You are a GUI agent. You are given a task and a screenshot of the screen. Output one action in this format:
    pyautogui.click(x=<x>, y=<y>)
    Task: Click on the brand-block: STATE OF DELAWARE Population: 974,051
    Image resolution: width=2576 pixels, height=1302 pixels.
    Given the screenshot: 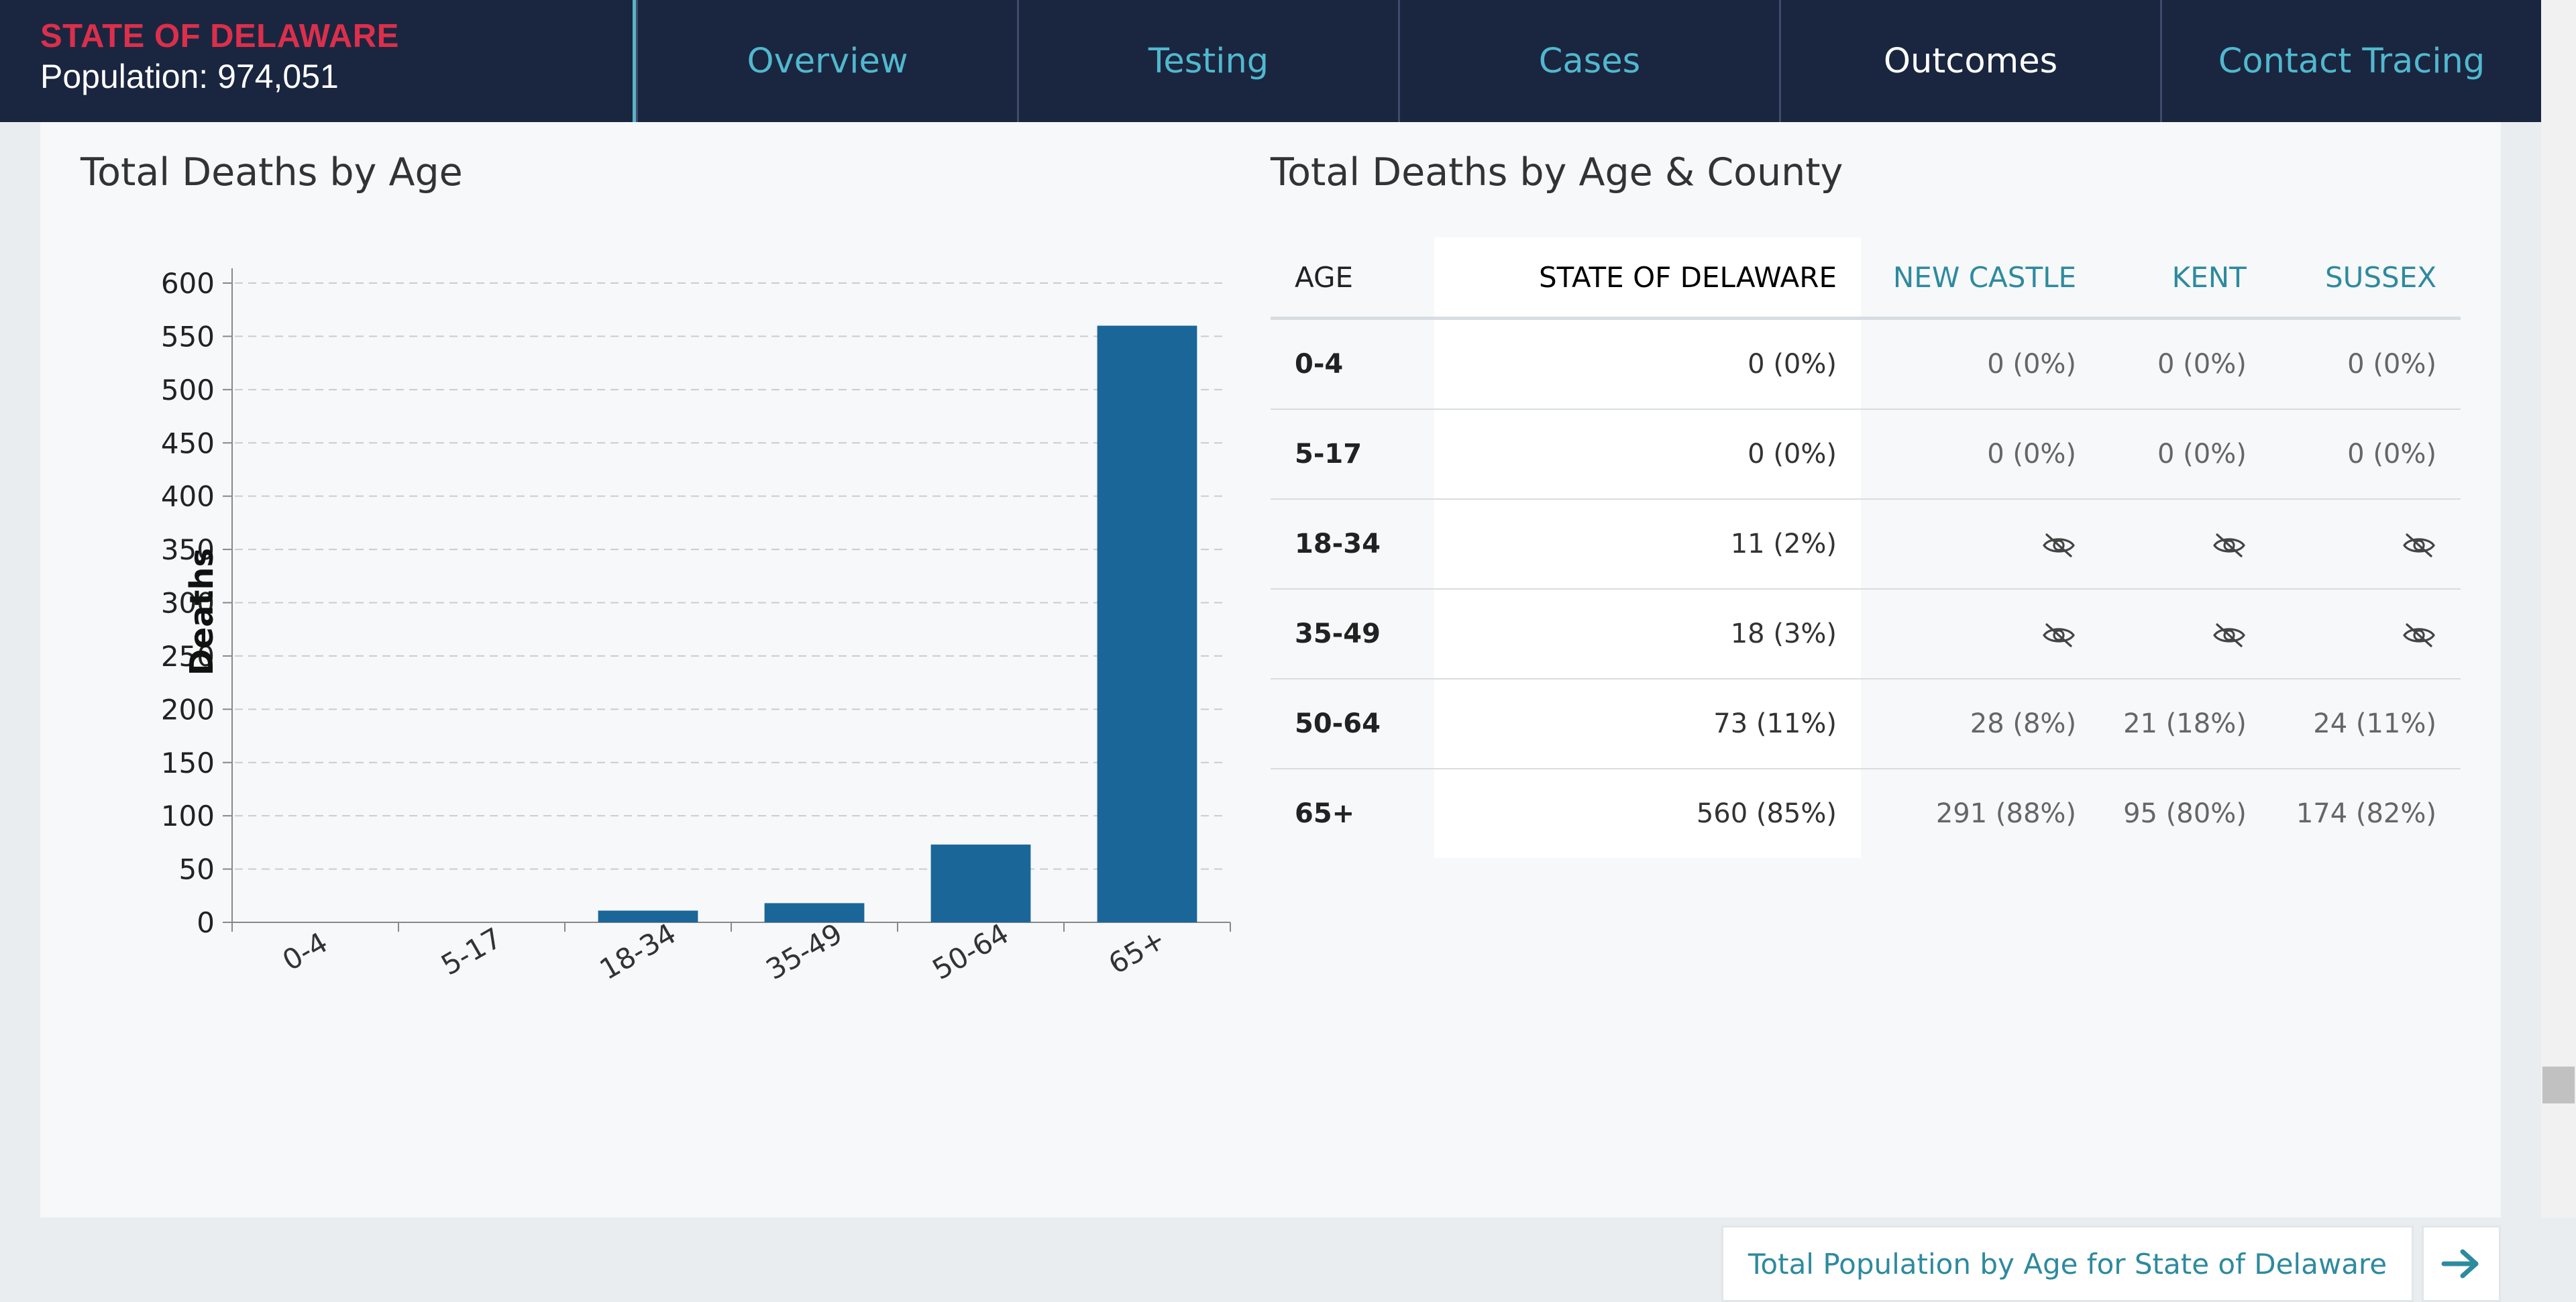 What is the action you would take?
    pyautogui.click(x=318, y=61)
    